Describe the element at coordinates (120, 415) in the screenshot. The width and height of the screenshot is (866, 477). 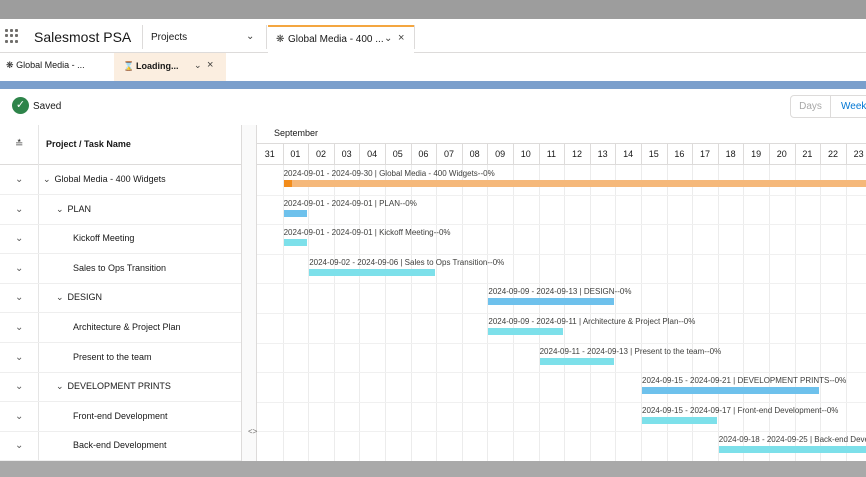
I see `task-name-text: Front-end Development` at that location.